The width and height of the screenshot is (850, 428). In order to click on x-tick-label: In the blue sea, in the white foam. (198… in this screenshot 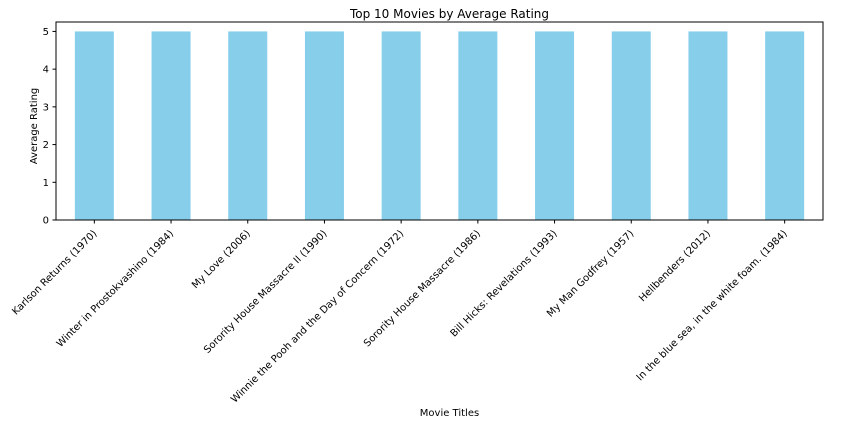, I will do `click(712, 305)`.